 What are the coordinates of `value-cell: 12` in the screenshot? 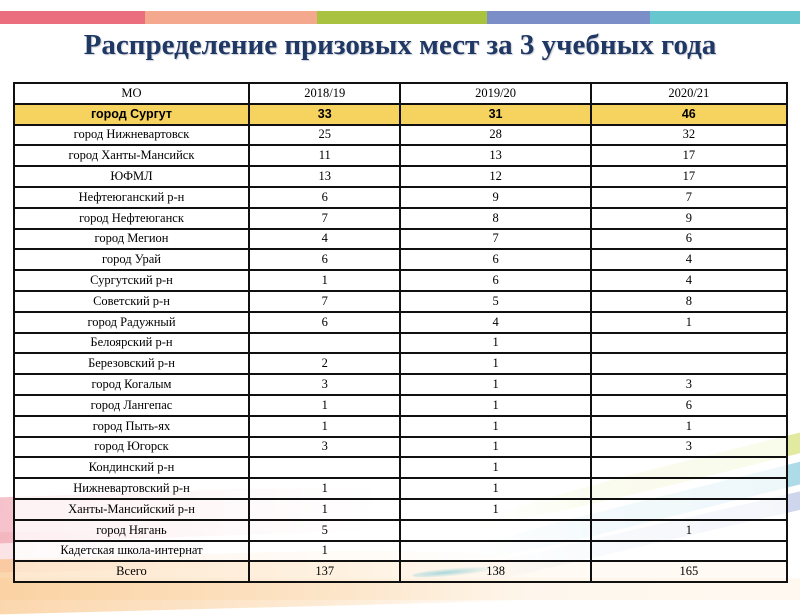 It's located at (495, 176).